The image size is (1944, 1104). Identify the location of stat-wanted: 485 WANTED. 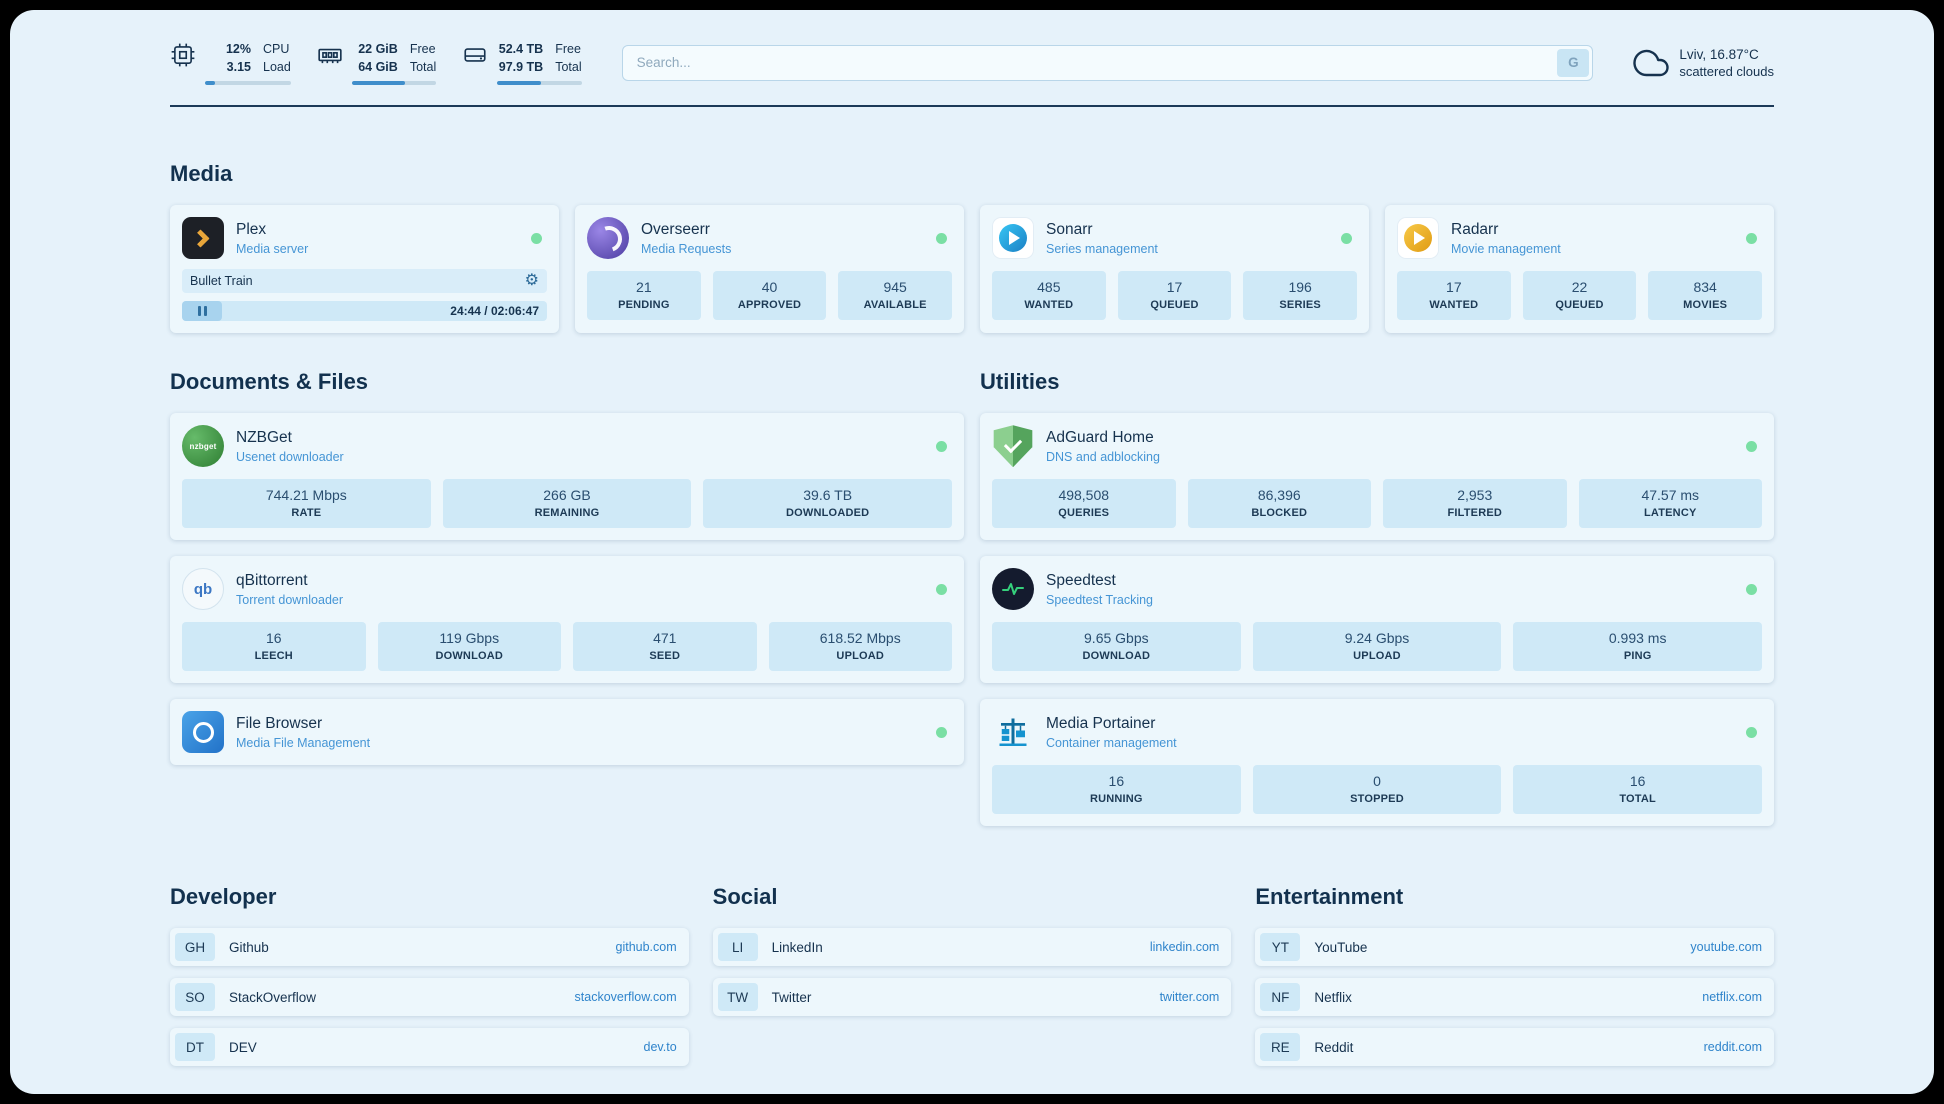
(1049, 296).